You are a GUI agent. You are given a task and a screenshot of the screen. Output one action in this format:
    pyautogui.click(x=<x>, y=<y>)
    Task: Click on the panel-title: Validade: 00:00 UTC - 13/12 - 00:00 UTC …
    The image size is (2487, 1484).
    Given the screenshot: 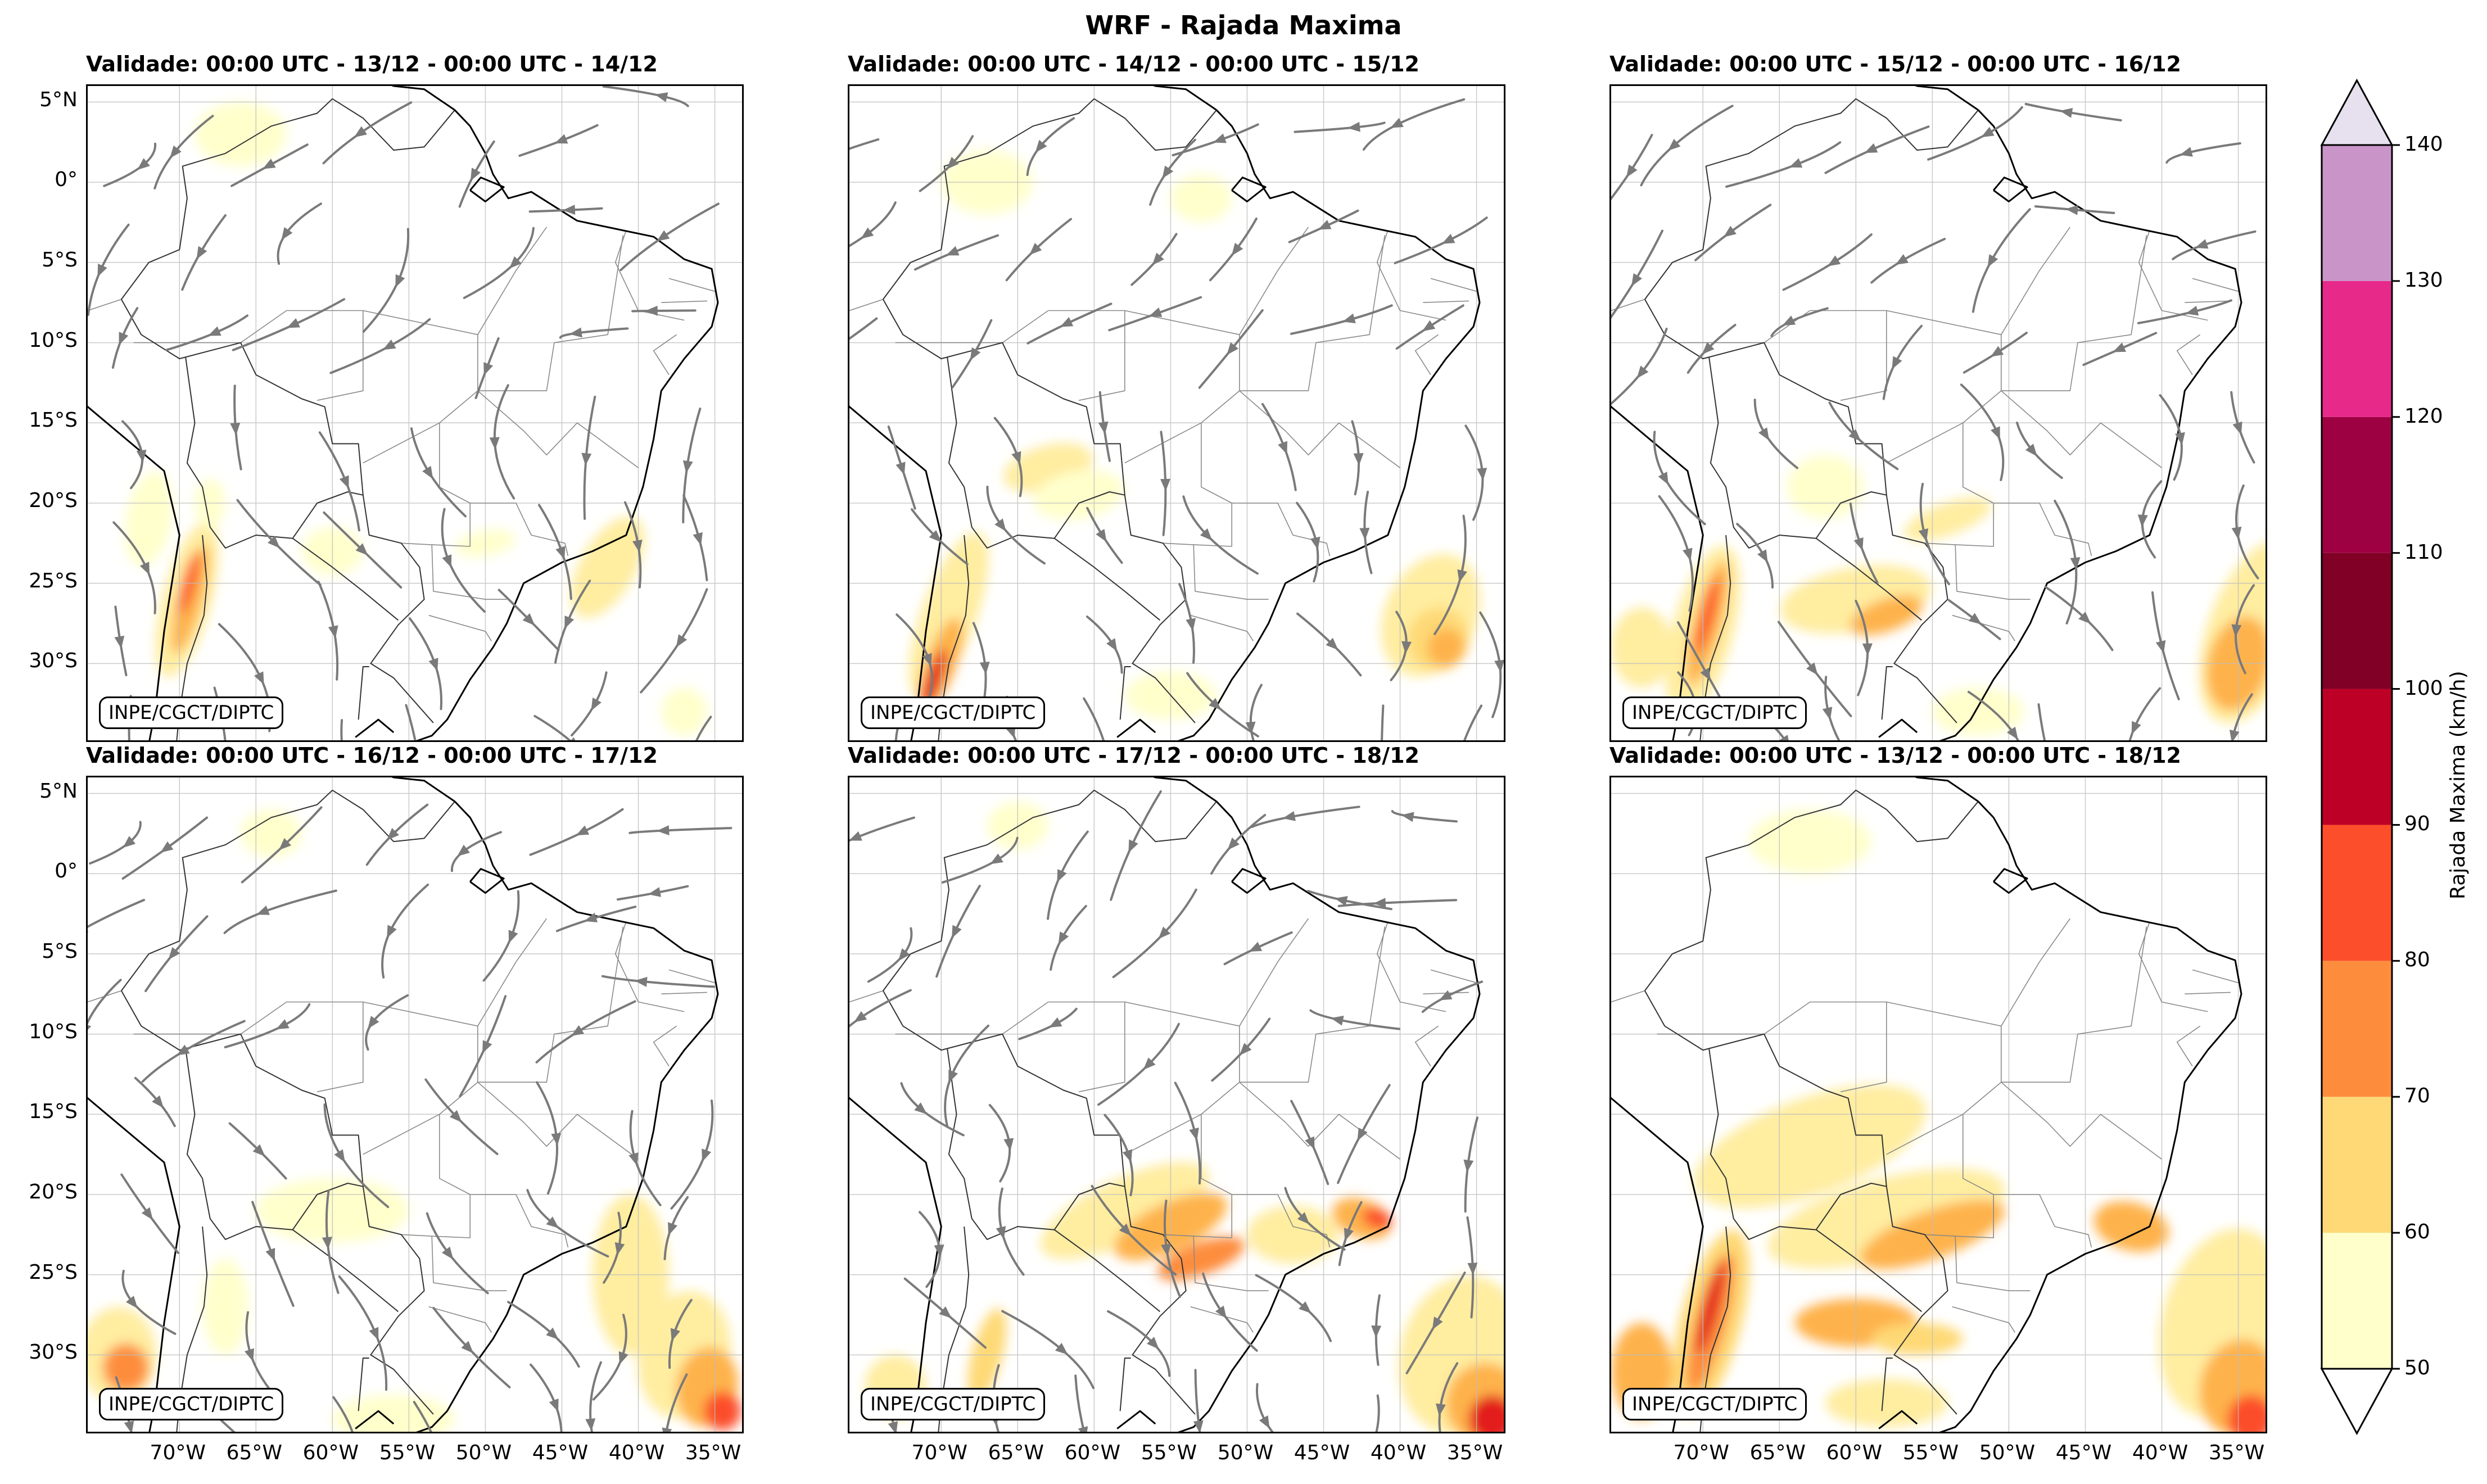 What is the action you would take?
    pyautogui.click(x=372, y=64)
    